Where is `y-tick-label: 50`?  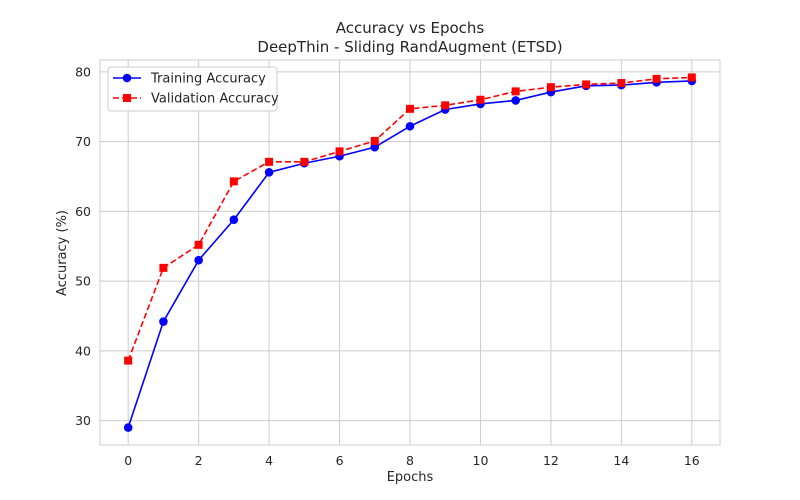 y-tick-label: 50 is located at coordinates (83, 281).